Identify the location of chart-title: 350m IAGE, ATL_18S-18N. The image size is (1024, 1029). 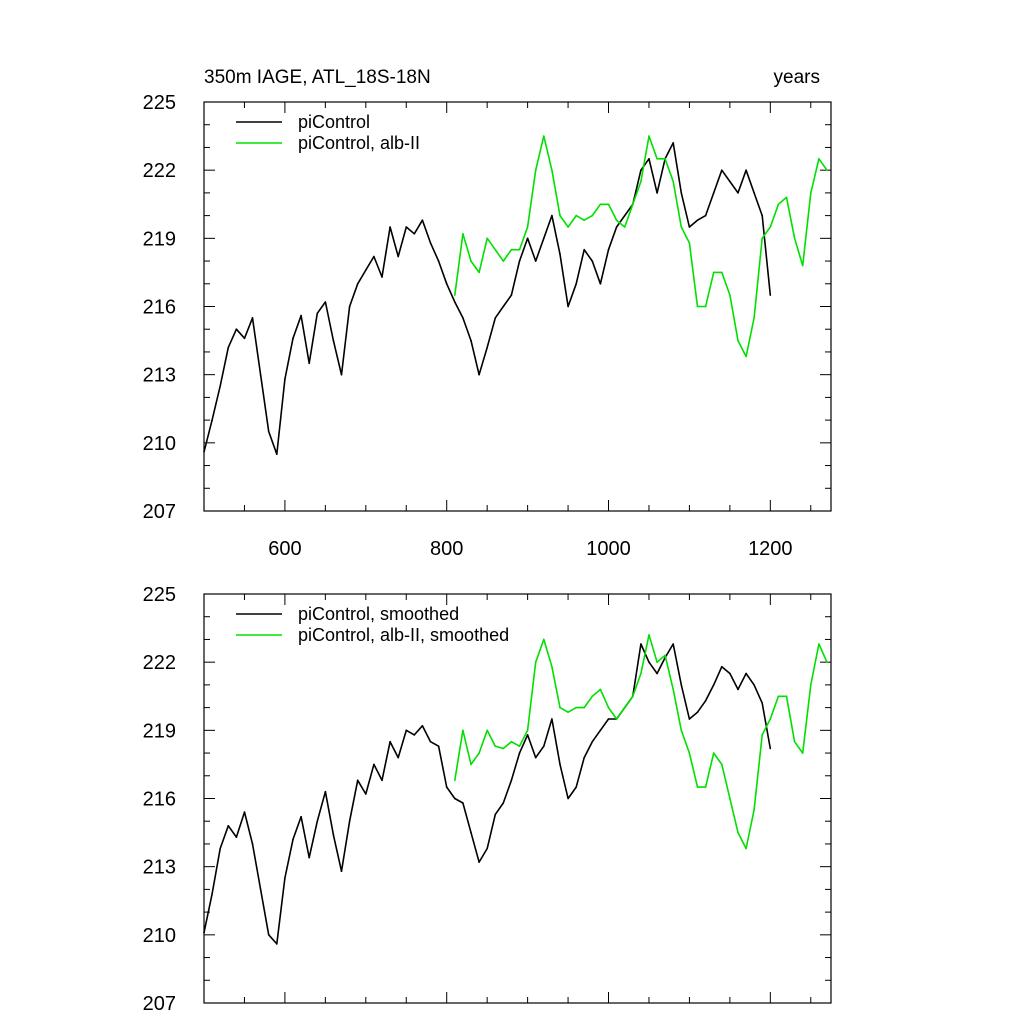
(317, 77).